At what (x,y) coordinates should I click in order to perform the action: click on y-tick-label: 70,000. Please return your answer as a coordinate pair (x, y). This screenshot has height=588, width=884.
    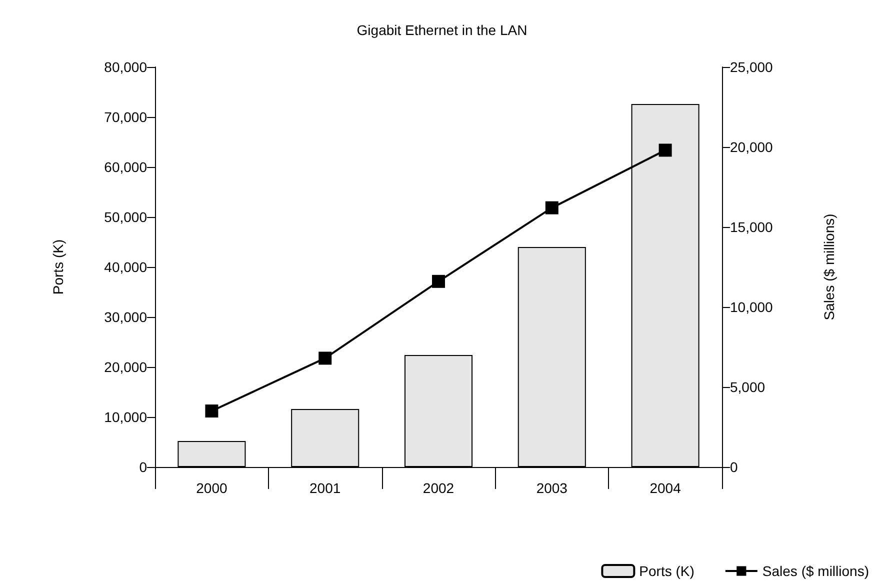
    Looking at the image, I should click on (126, 117).